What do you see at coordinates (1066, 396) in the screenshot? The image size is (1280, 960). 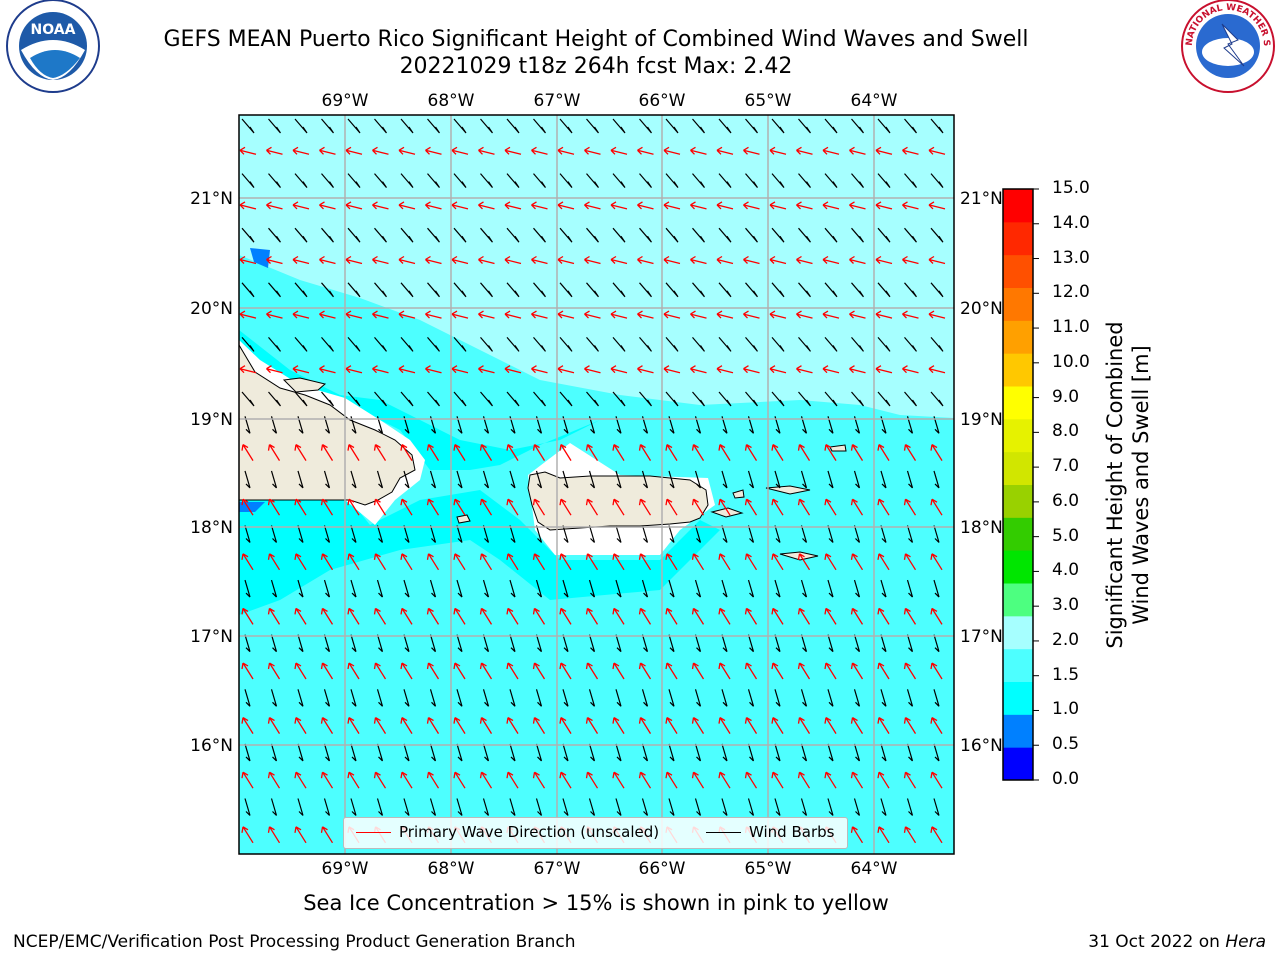 I see `colorbar-tick-label: 9.0` at bounding box center [1066, 396].